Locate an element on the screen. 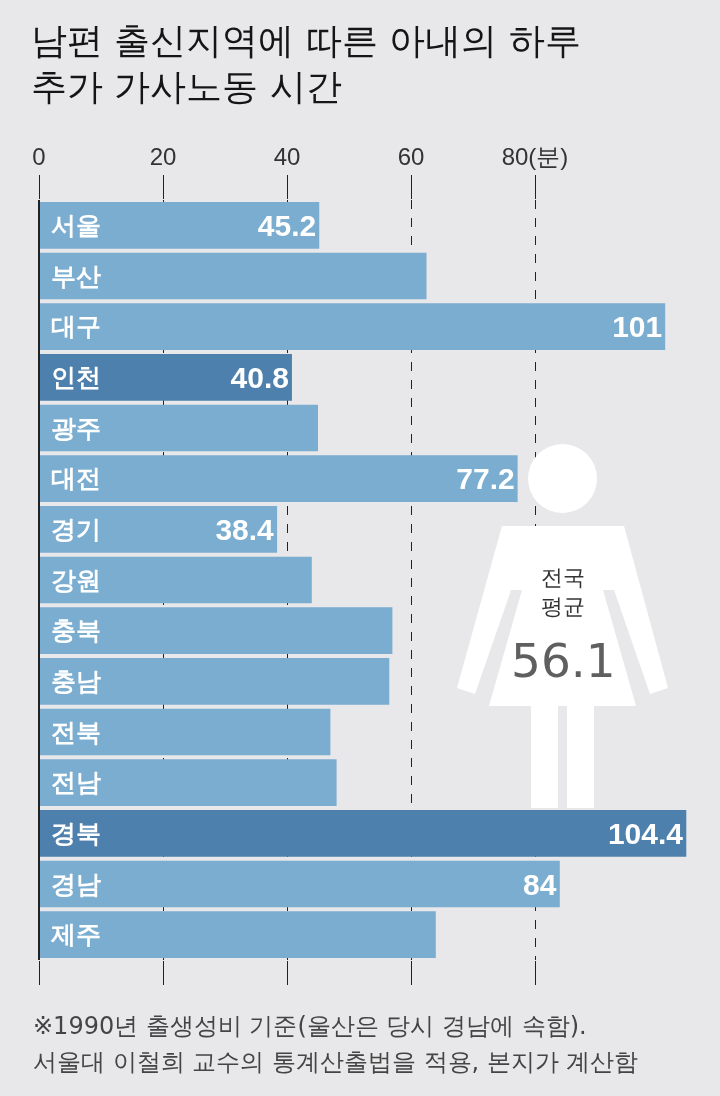  y-tick-label: 충남 is located at coordinates (75, 682).